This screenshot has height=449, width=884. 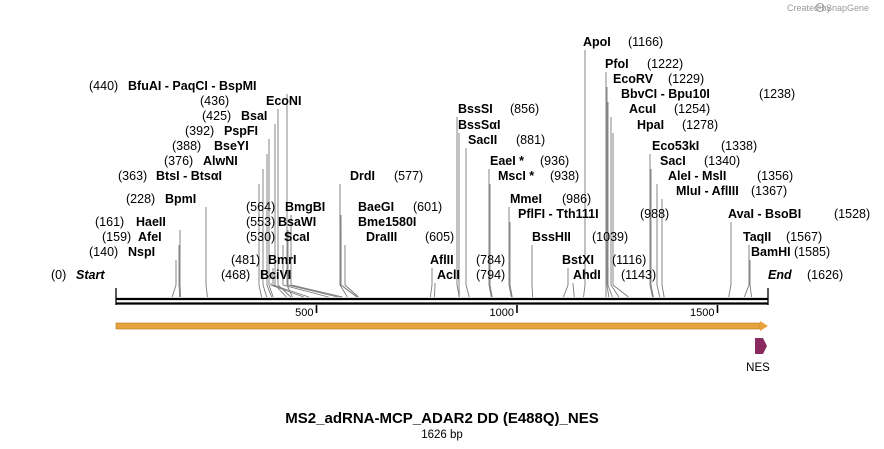 What do you see at coordinates (629, 260) in the screenshot?
I see `enzyme-site-position: (1116)` at bounding box center [629, 260].